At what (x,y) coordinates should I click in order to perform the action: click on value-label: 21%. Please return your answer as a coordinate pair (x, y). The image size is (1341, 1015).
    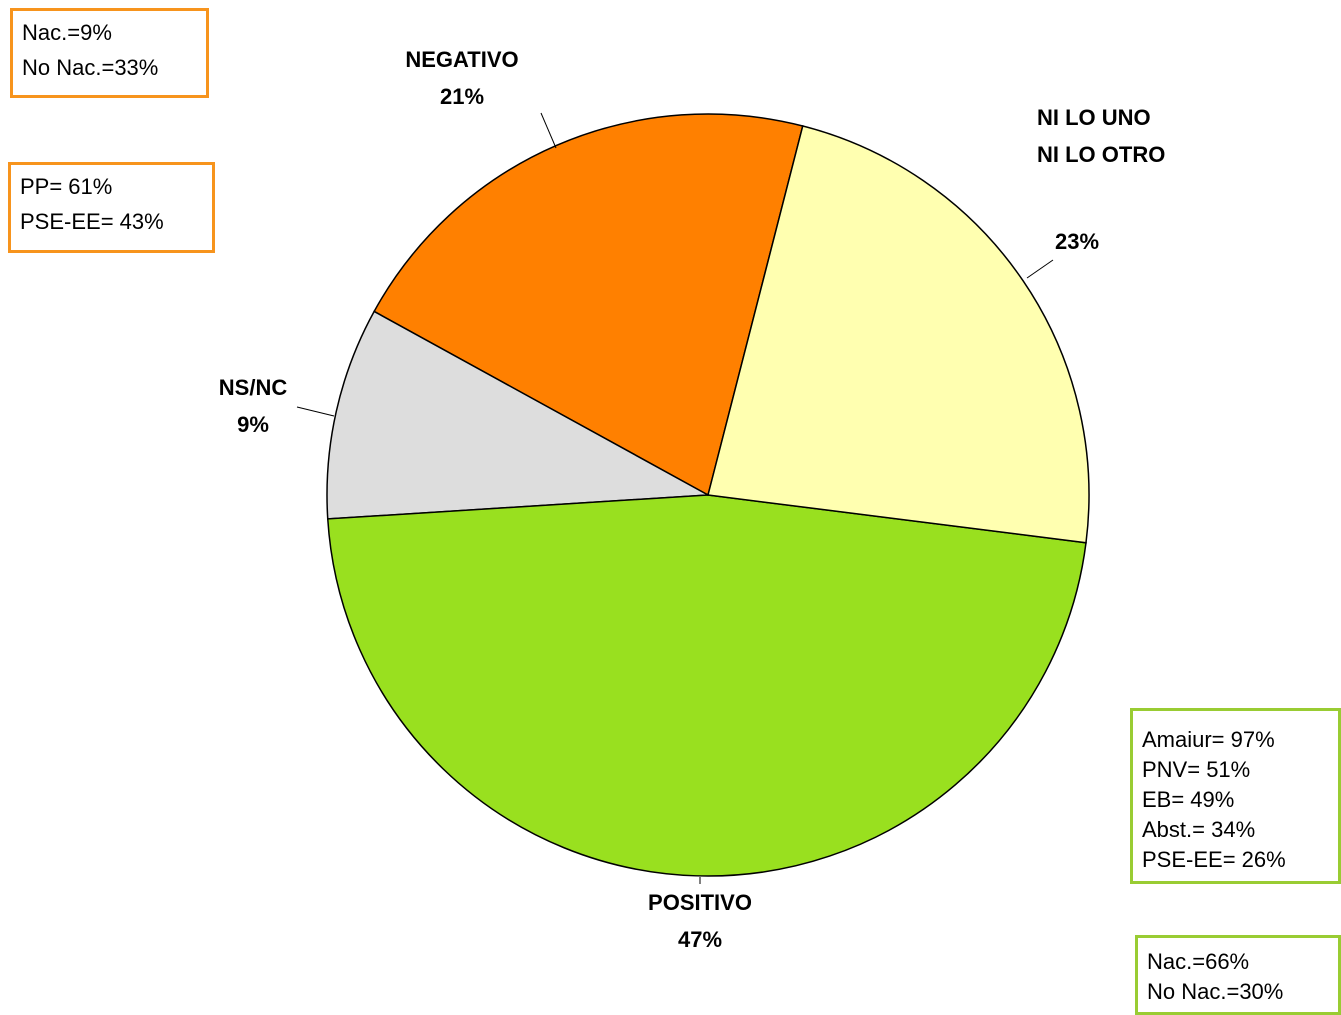
    Looking at the image, I should click on (462, 96).